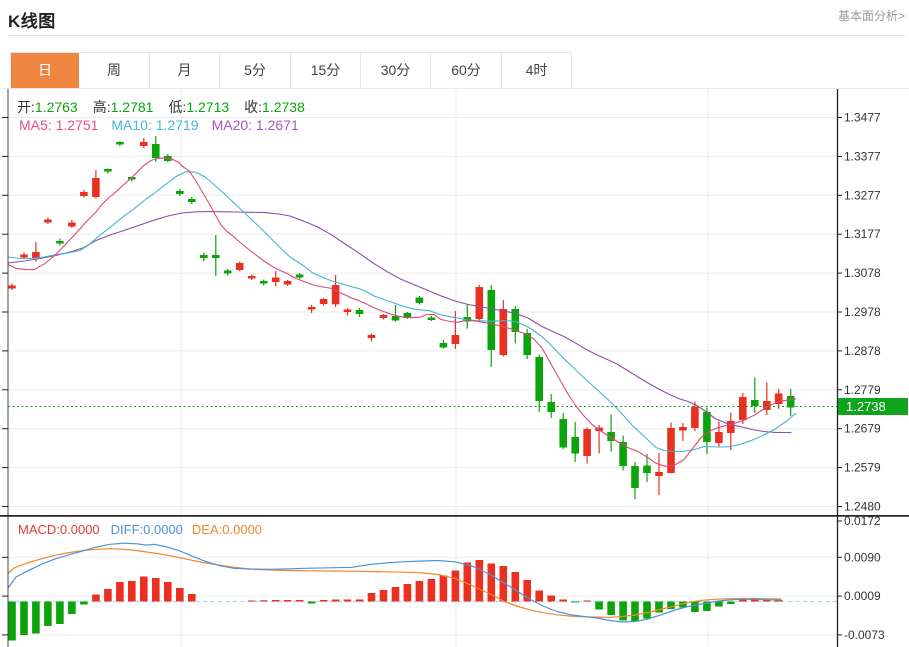 This screenshot has width=909, height=647. I want to click on svg-text: 1.2878, so click(862, 351).